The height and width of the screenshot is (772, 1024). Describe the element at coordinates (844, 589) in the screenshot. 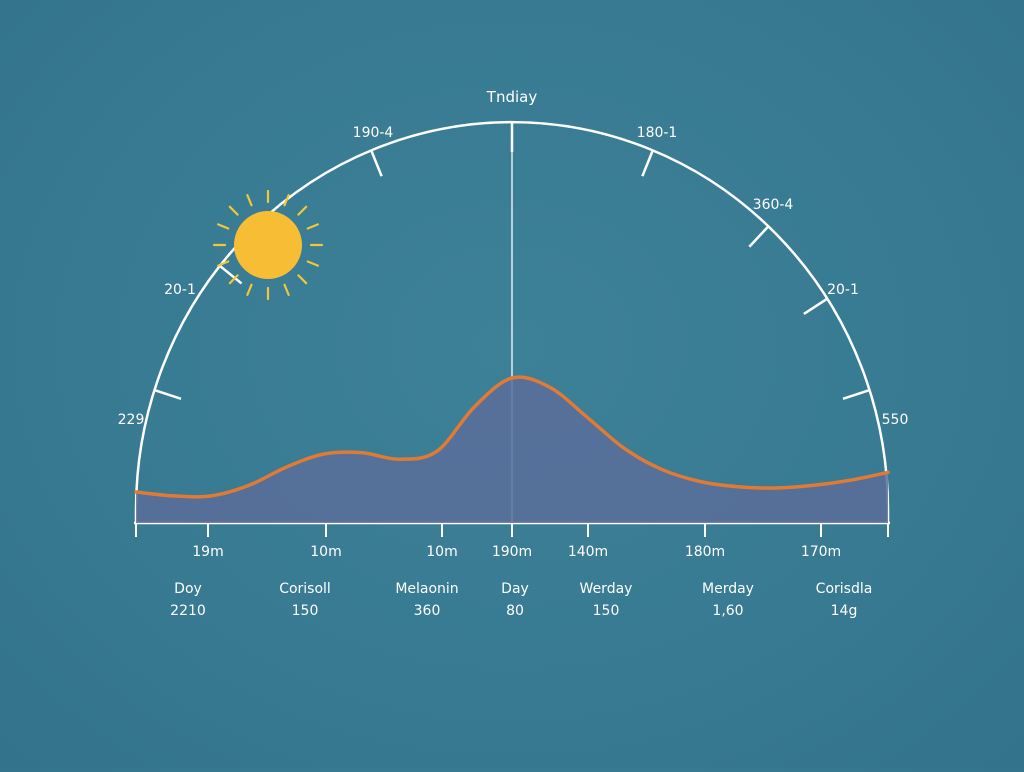

I see `category-name: Corisdla` at that location.